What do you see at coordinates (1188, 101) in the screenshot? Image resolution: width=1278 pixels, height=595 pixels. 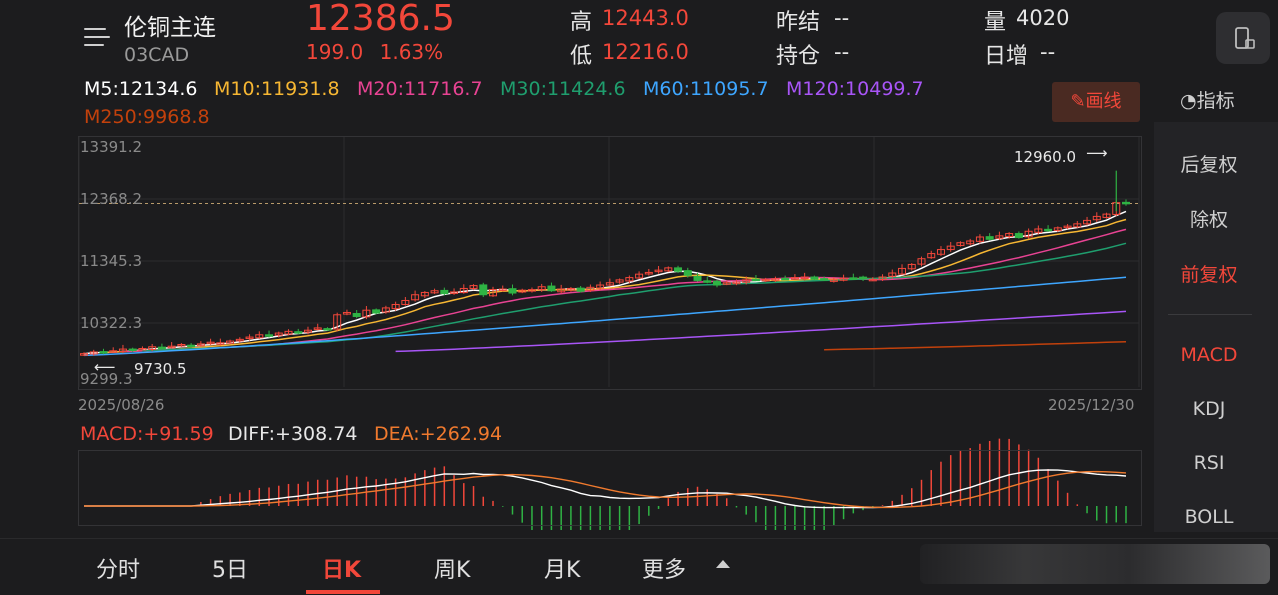 I see `gauge-icon: ◔` at bounding box center [1188, 101].